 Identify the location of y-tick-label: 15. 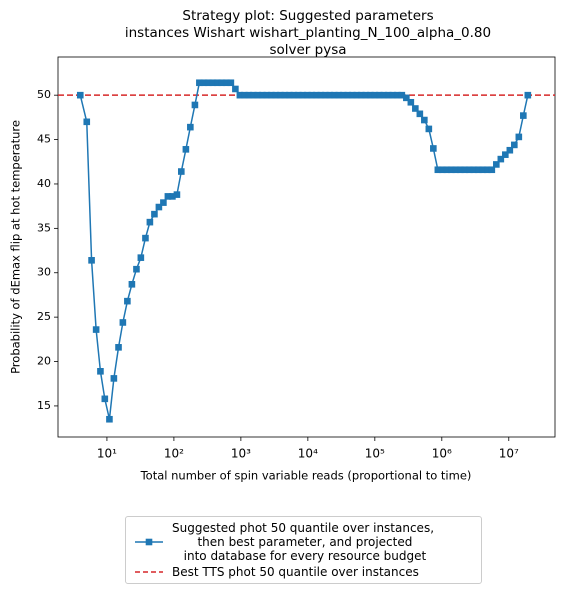
(44, 405).